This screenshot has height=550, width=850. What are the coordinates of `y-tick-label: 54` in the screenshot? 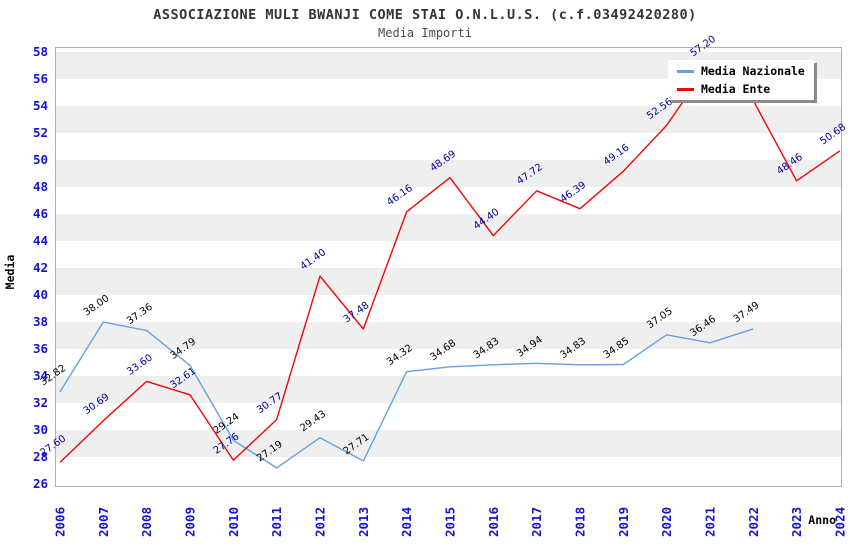 It's located at (40, 105).